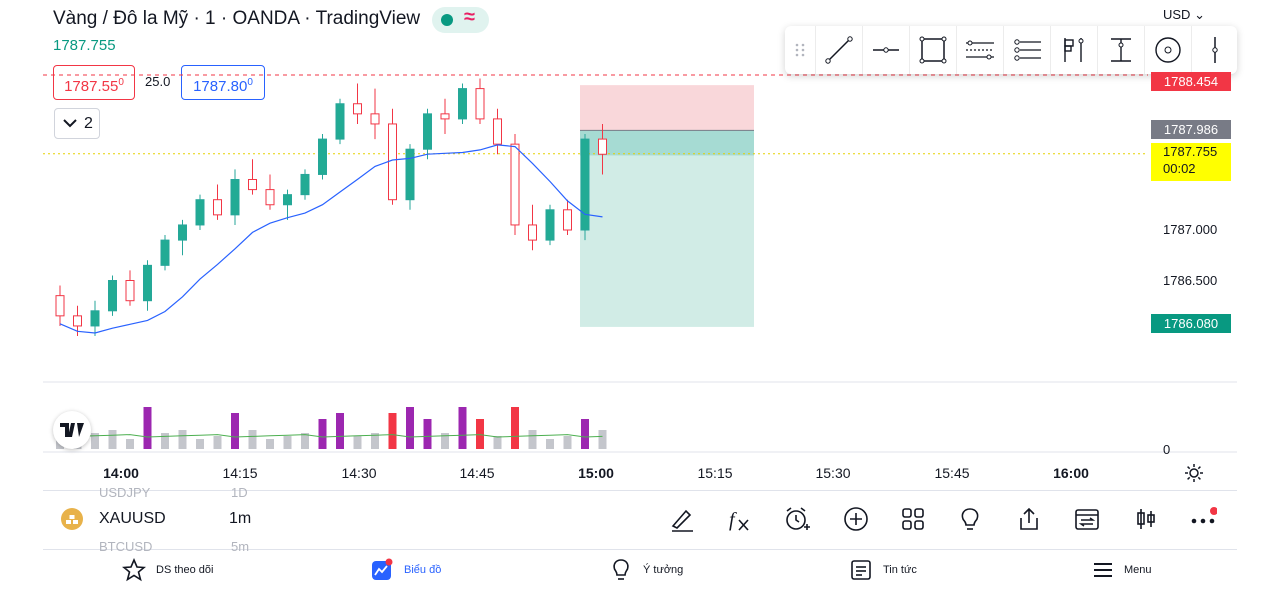 The width and height of the screenshot is (1280, 591). What do you see at coordinates (640, 519) in the screenshot?
I see `symbol-bar: USDJPY 1D XAUUSD 1m BTCUSD 5m` at bounding box center [640, 519].